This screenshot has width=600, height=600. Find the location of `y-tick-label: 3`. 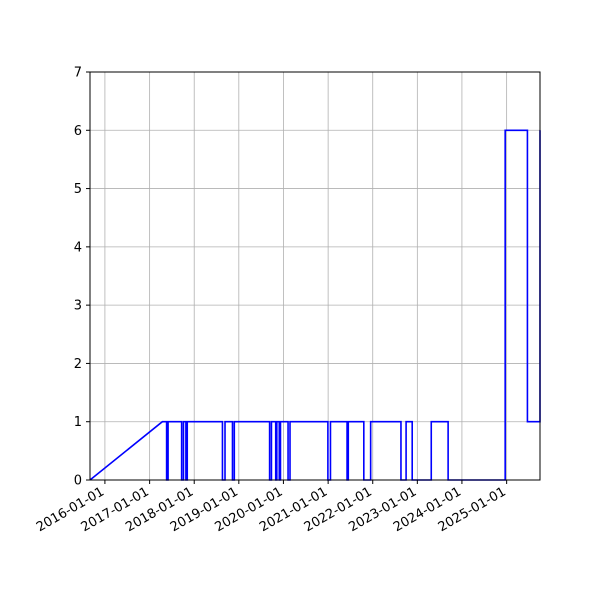

y-tick-label: 3 is located at coordinates (78, 306).